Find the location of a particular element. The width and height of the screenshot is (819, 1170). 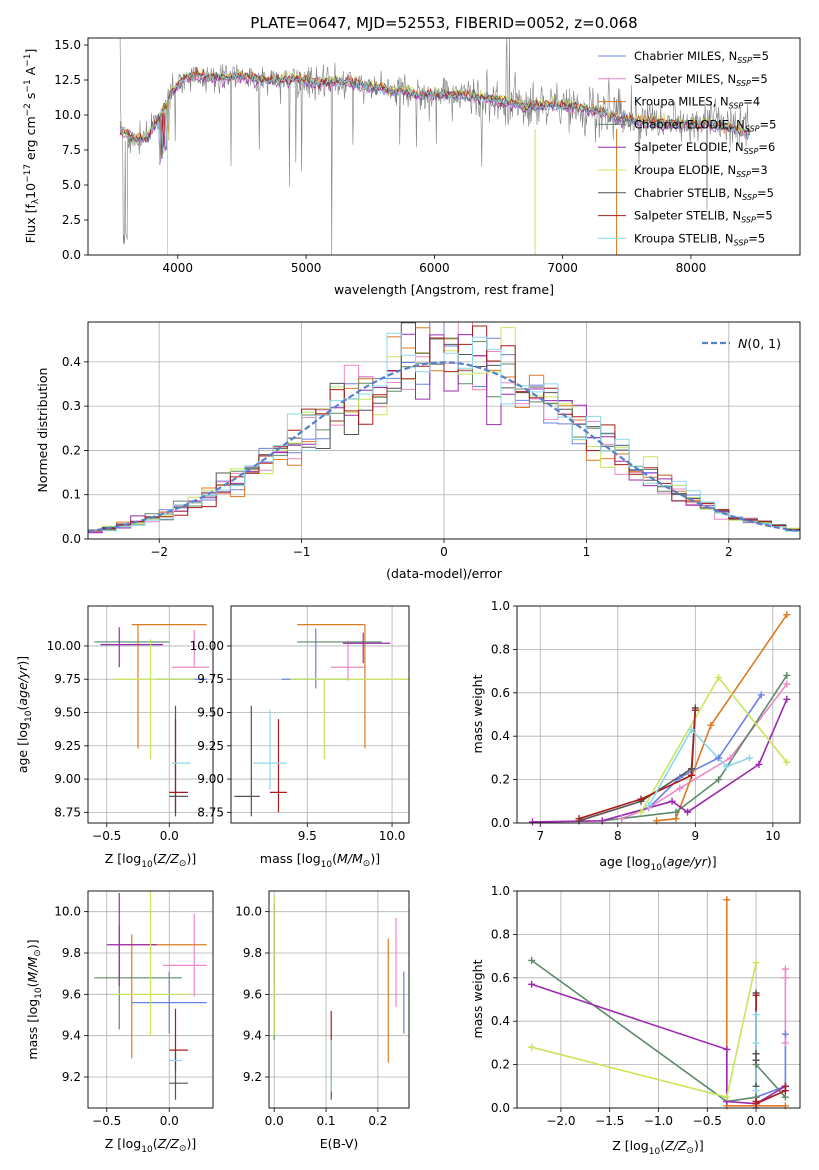

panel-7: 0.0 0.1 0.2 9.2 9.4 9.6 9.8 10.0 E(B-V) is located at coordinates (322, 1020).